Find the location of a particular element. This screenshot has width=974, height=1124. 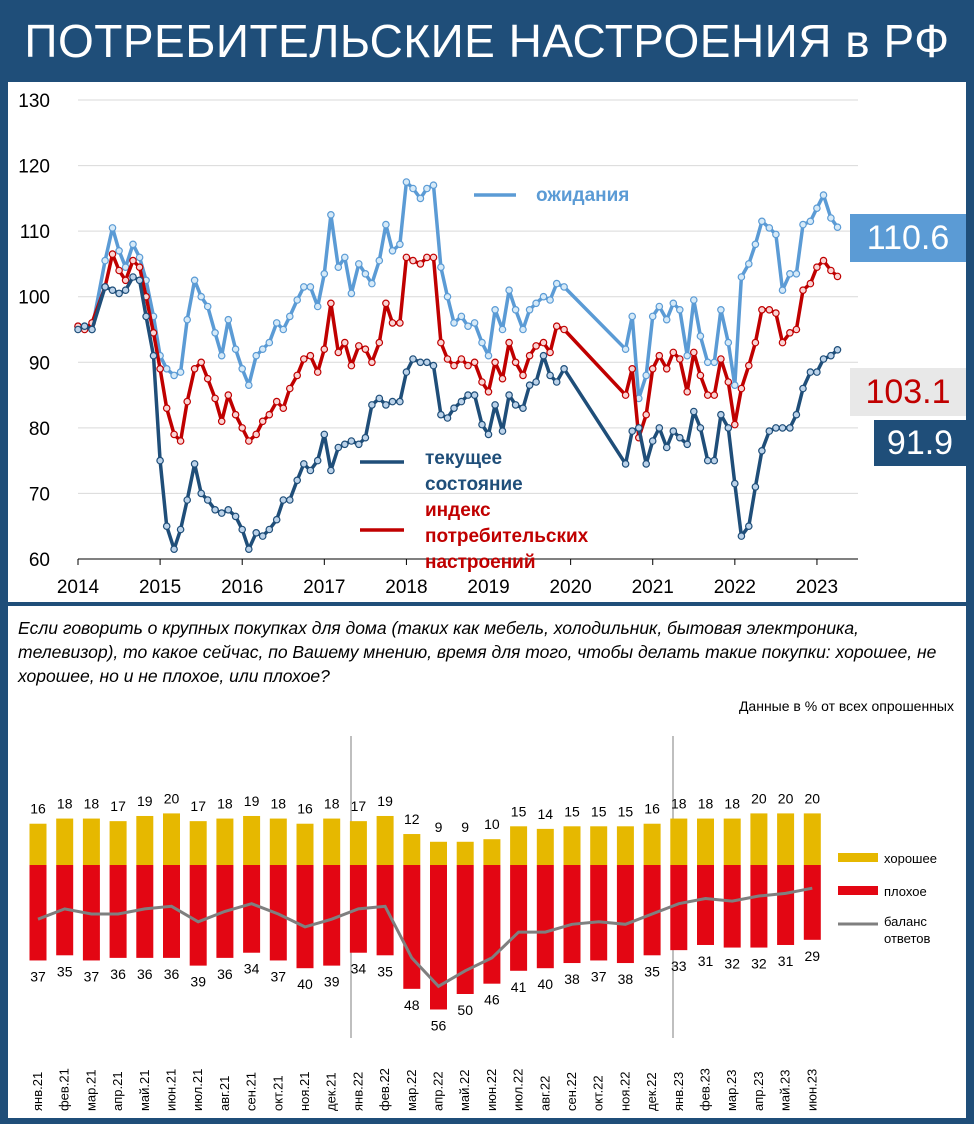

bar-label-bad: 31 is located at coordinates (706, 961).